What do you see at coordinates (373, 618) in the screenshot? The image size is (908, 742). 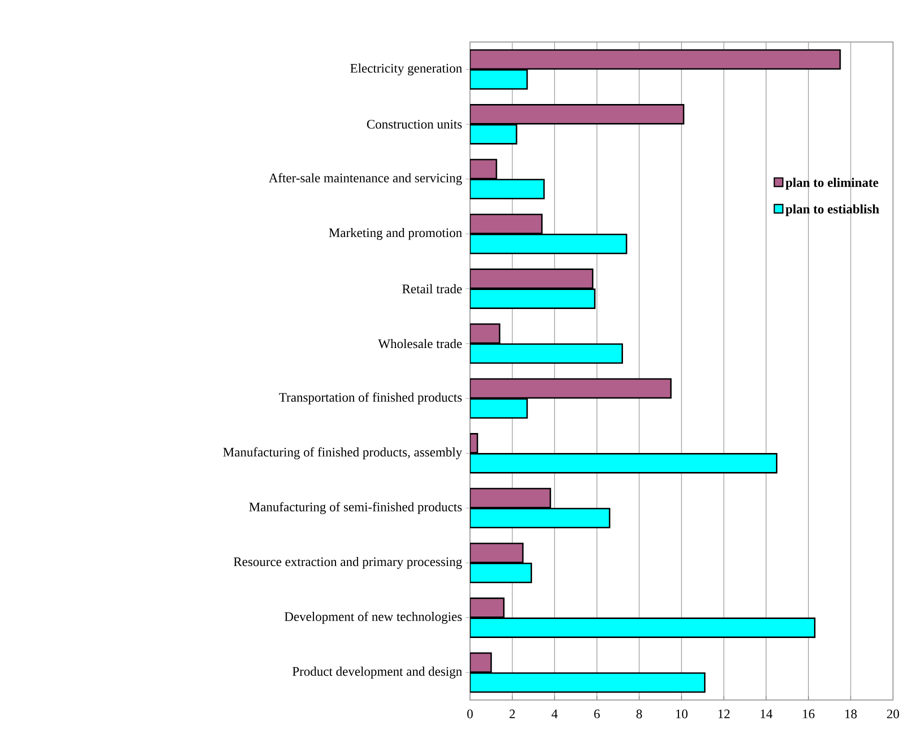 I see `y-tick-label: Development of new technologies` at bounding box center [373, 618].